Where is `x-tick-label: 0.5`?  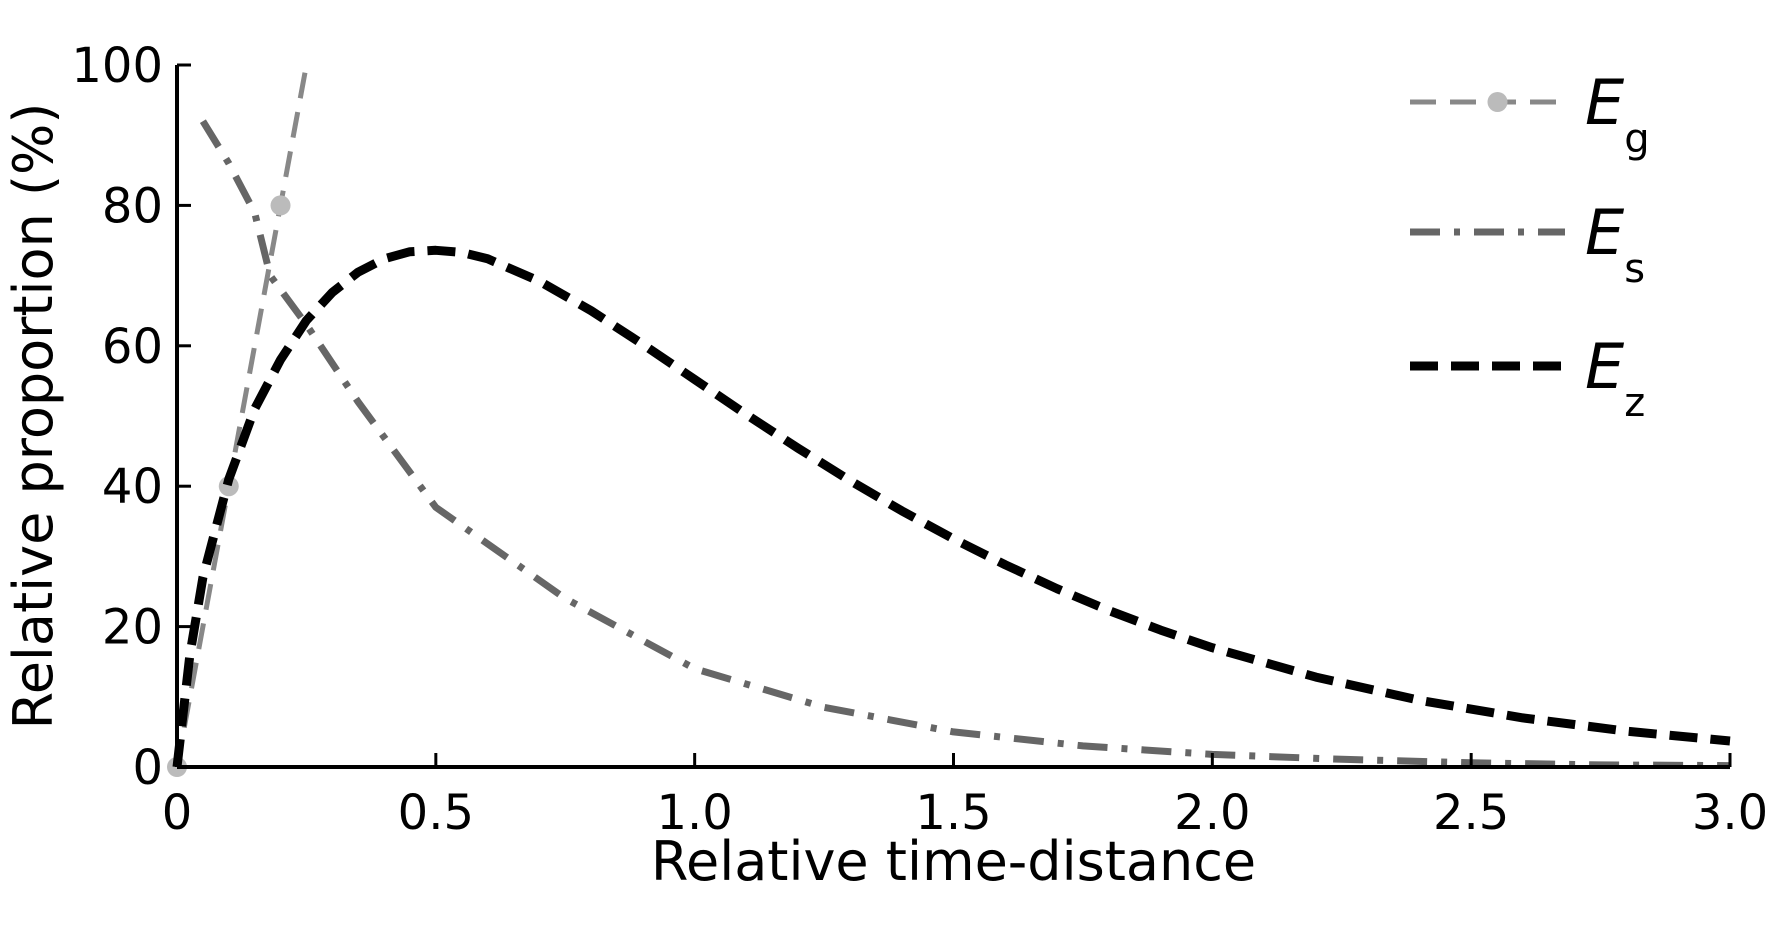
x-tick-label: 0.5 is located at coordinates (436, 813).